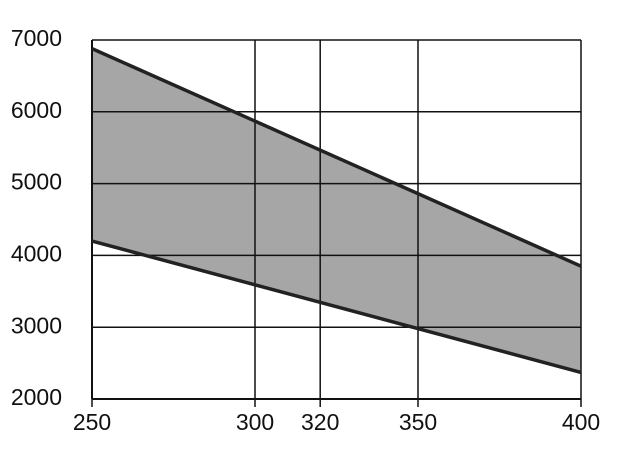 This screenshot has width=632, height=466. Describe the element at coordinates (36, 38) in the screenshot. I see `y-tick-label: 7000` at that location.